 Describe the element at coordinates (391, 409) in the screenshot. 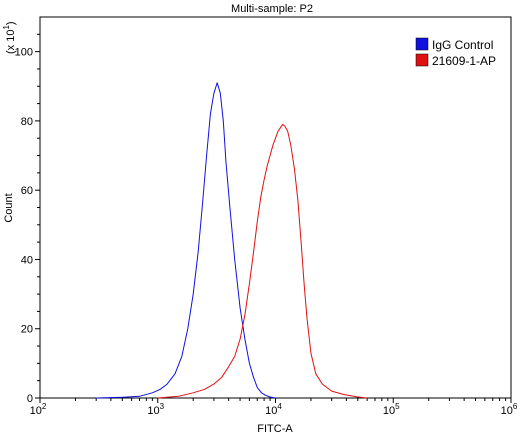

I see `x-tick-label: 10⁵` at that location.